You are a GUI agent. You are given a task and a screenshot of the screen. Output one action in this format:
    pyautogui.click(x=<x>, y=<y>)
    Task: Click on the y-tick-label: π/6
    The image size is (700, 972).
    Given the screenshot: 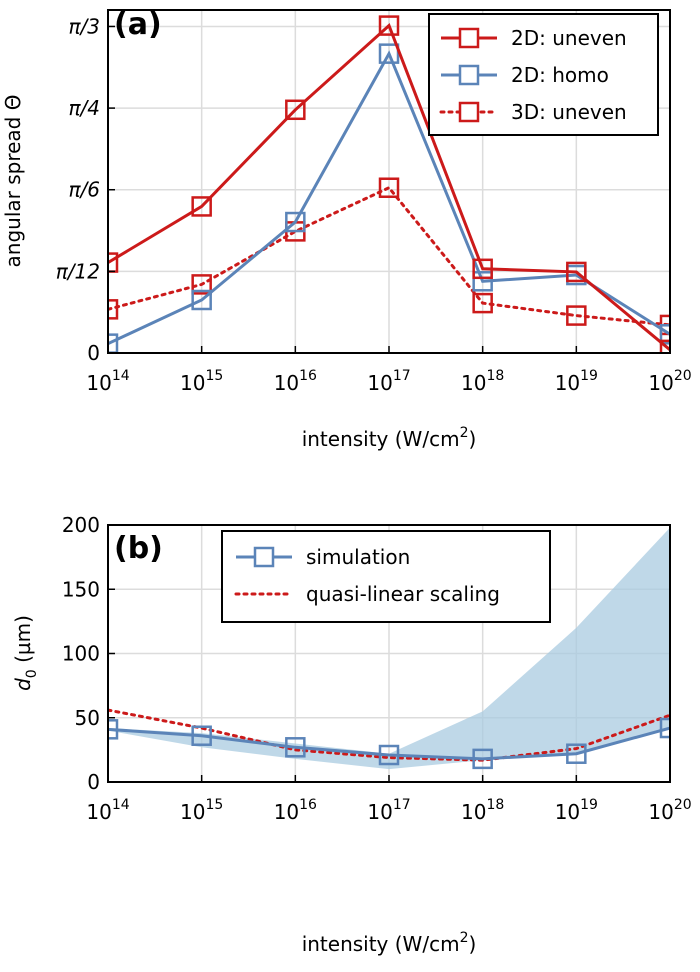 What is the action you would take?
    pyautogui.click(x=84, y=190)
    